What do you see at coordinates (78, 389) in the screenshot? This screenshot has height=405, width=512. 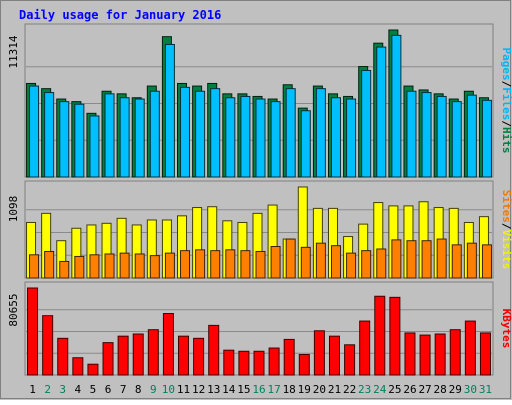 I see `day-label-4: 4` at bounding box center [78, 389].